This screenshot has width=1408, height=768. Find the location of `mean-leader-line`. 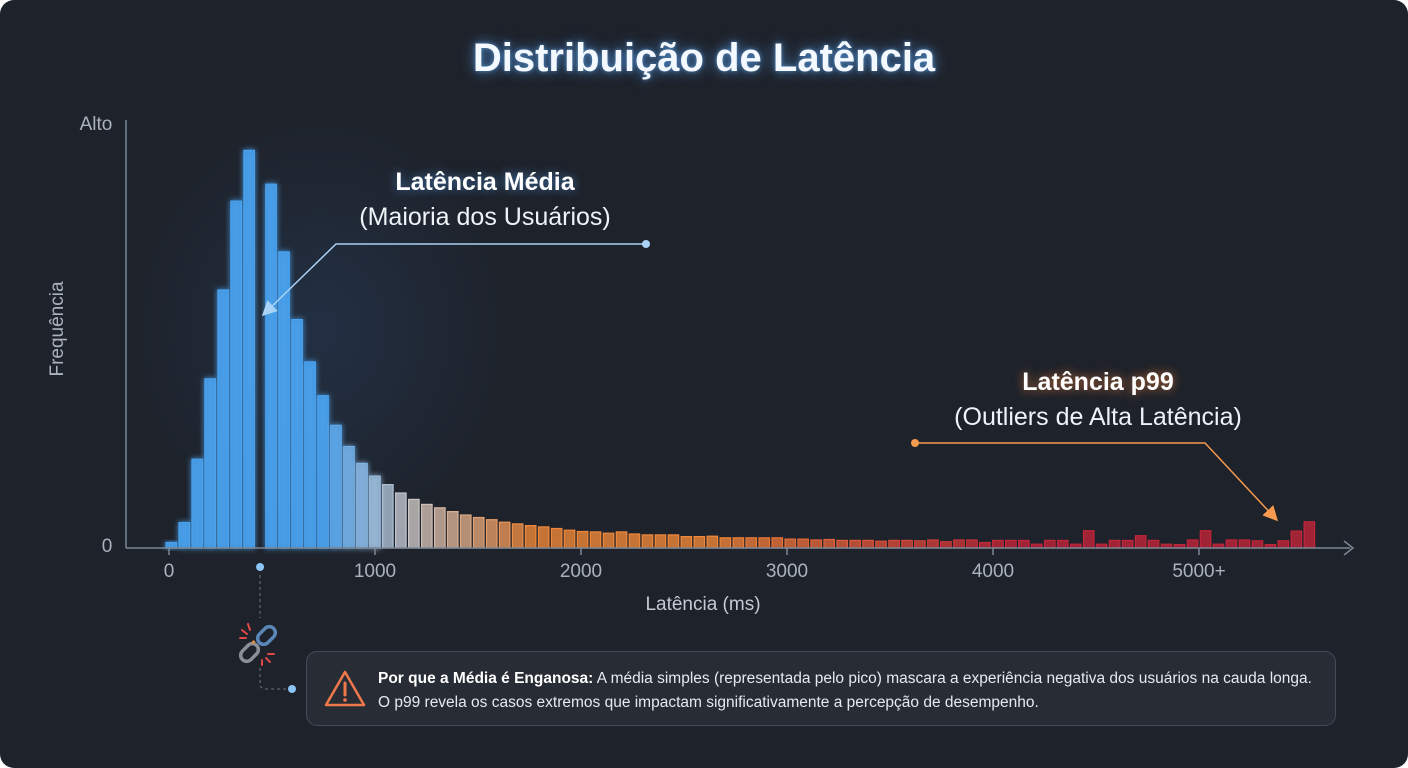

mean-leader-line is located at coordinates (453, 280).